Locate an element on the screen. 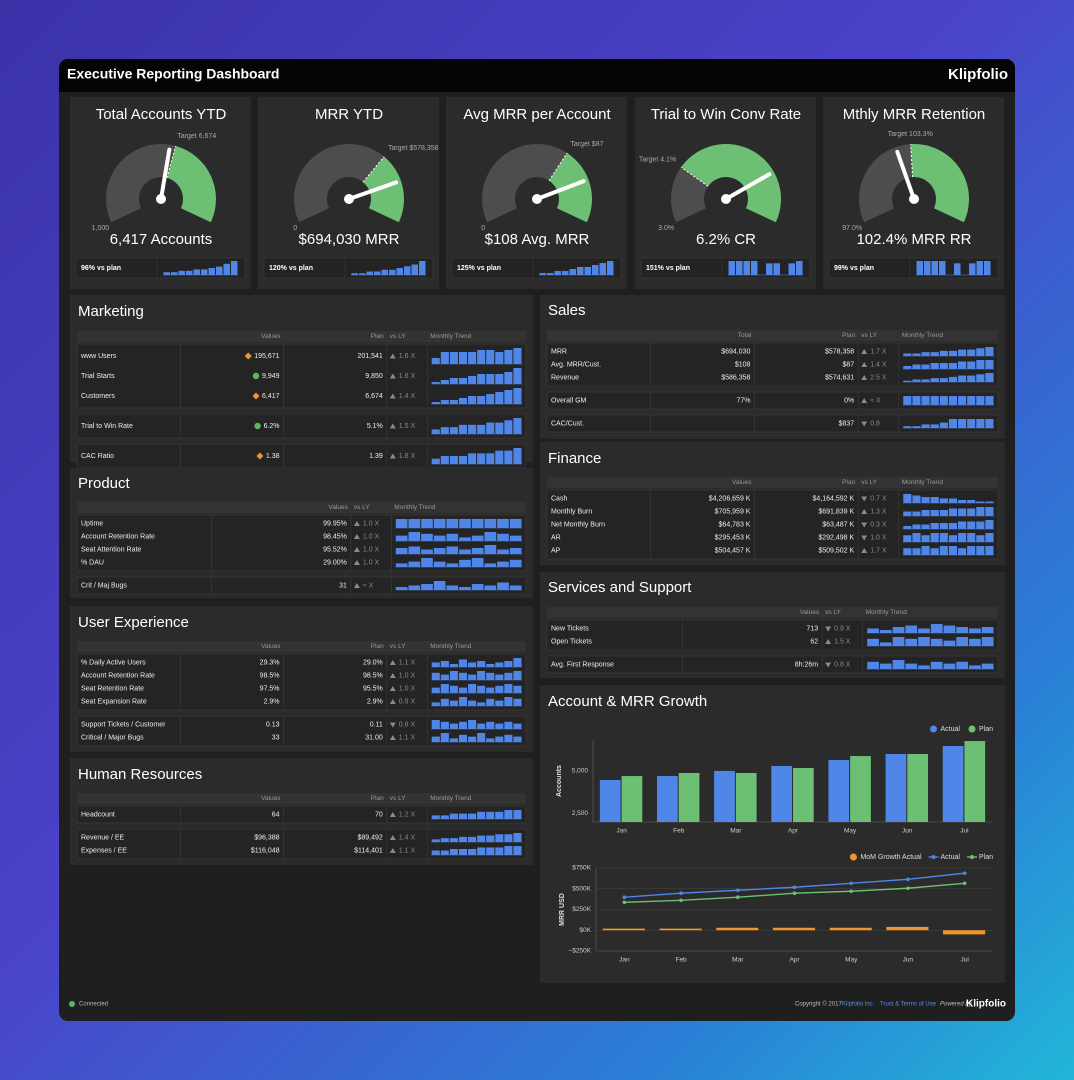 The image size is (1074, 1080). cell-value: 64 is located at coordinates (276, 814).